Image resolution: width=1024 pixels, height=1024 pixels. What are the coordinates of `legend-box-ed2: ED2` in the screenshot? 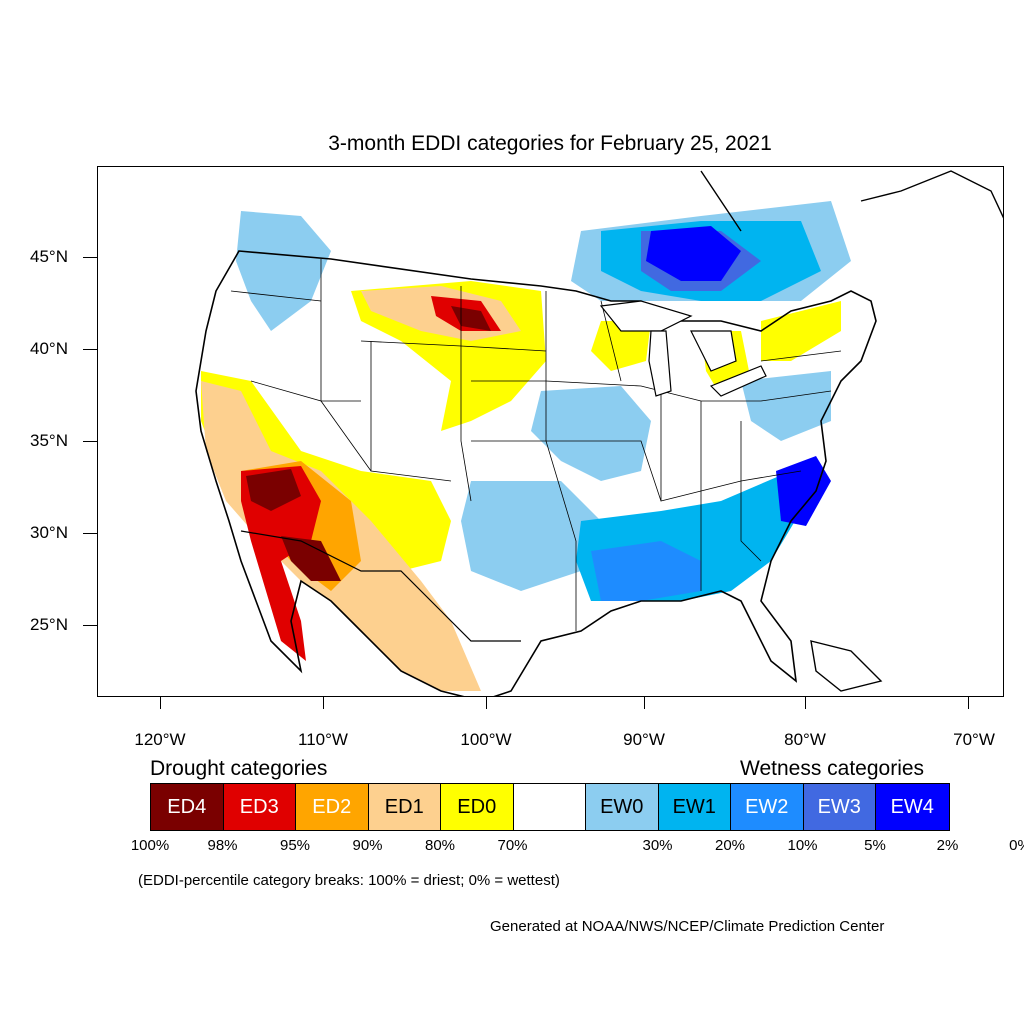 It's located at (332, 807).